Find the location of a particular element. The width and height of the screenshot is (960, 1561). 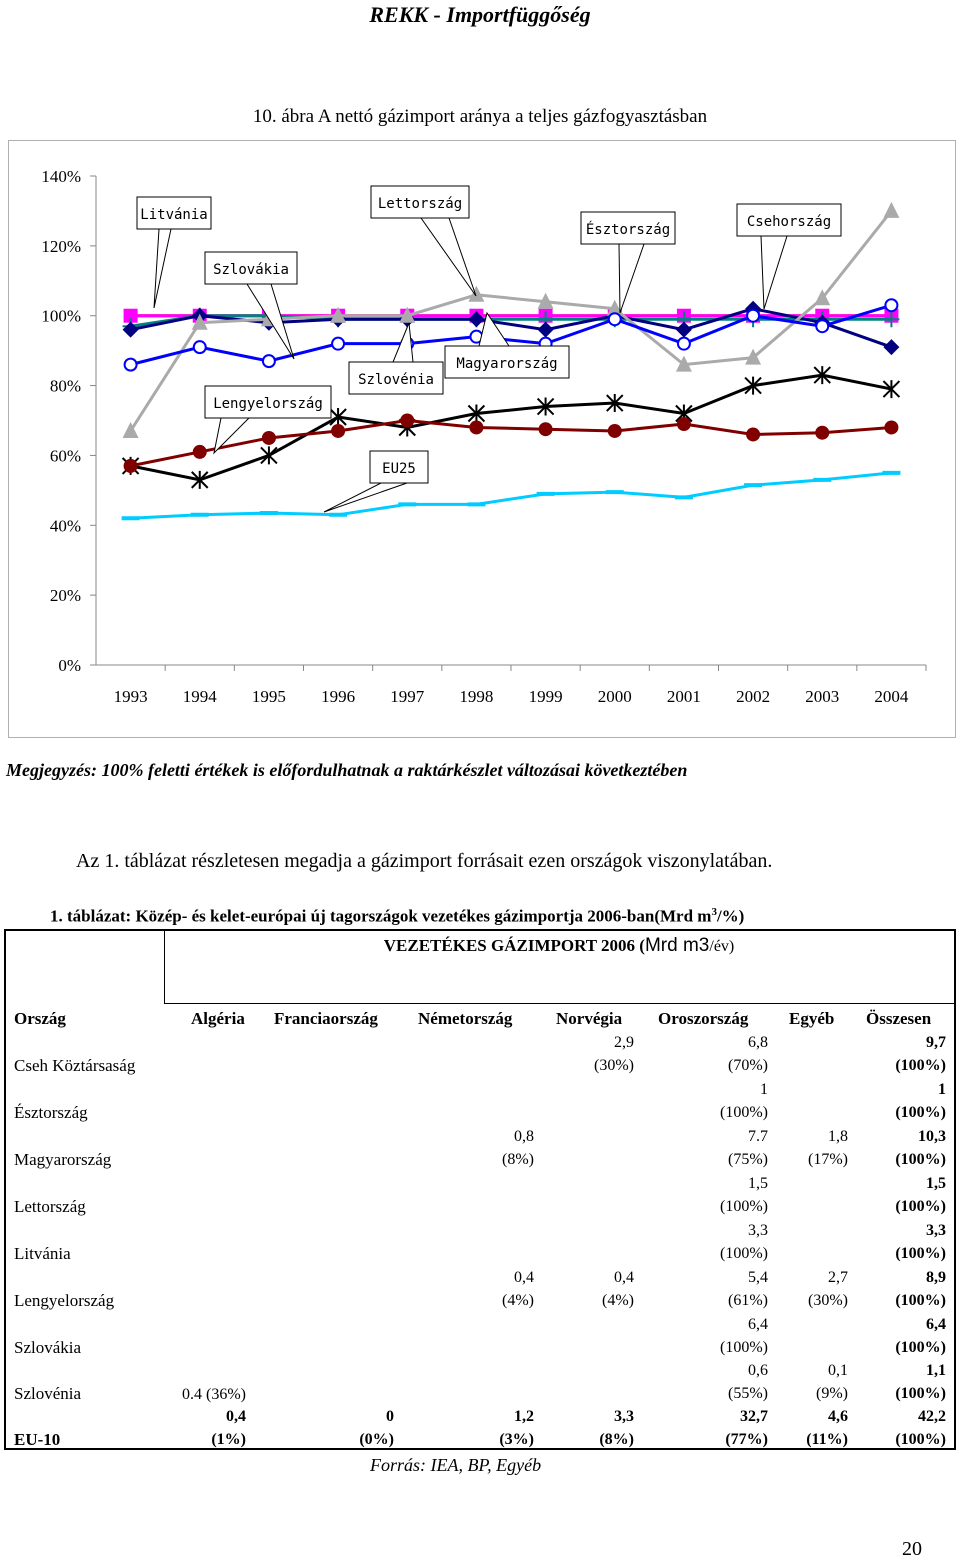

callout-pointer-esztorszag is located at coordinates (631, 278).